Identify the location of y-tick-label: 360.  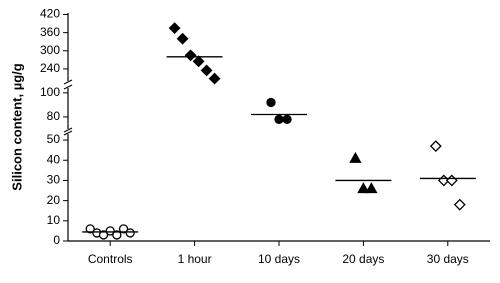
(50, 32).